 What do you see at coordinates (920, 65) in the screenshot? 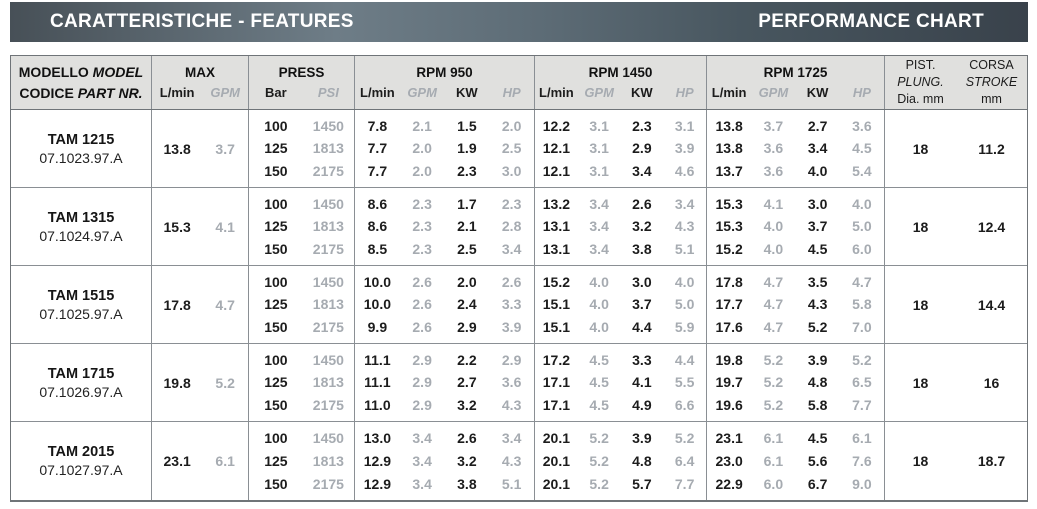
I see `header-pist: PIST.` at bounding box center [920, 65].